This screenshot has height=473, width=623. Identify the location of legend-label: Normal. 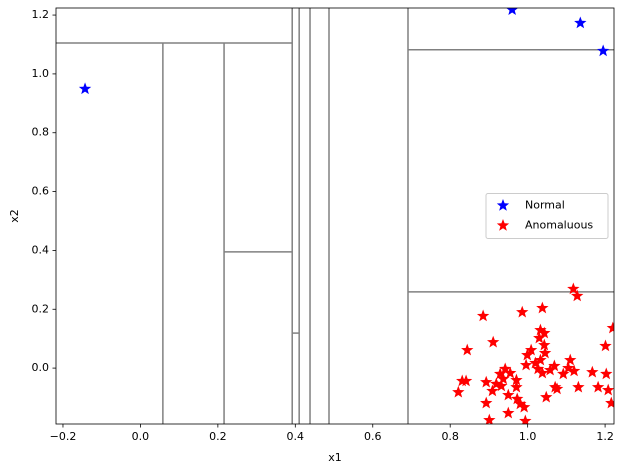
(545, 205).